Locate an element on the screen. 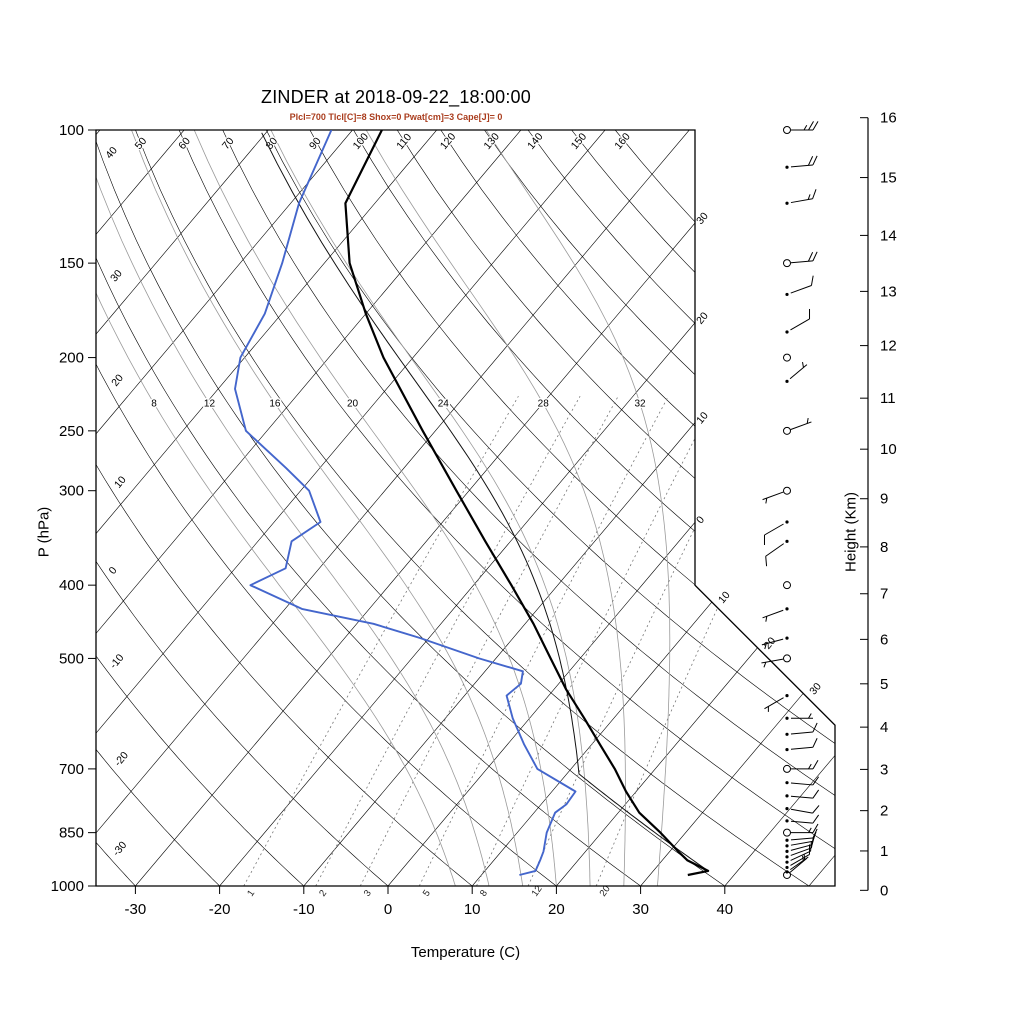  svg-text: 50 is located at coordinates (141, 143).